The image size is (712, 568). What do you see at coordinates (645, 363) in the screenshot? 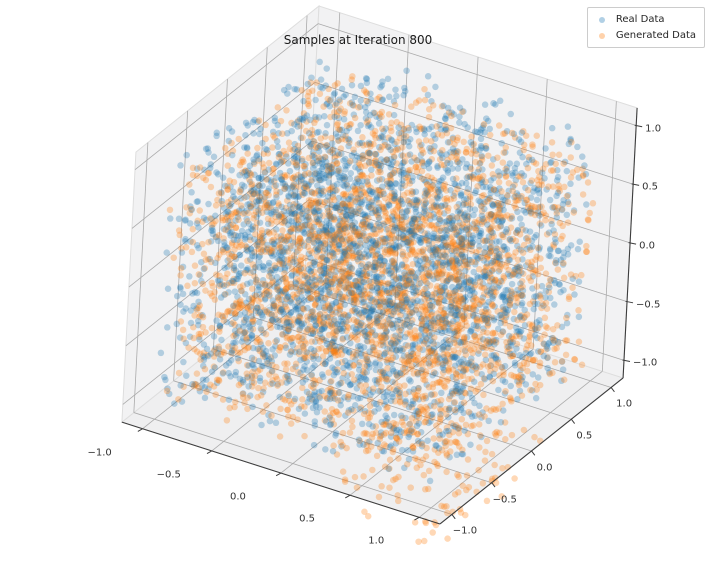
I see `z-tick-label: −1.0` at bounding box center [645, 363].